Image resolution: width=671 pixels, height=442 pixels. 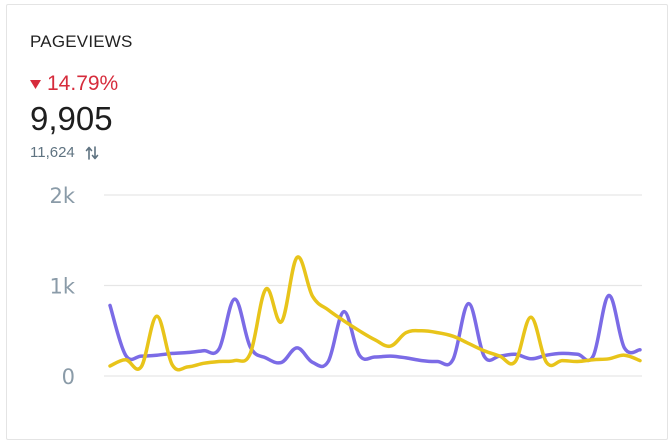 I want to click on change-indicator: 14.79%, so click(x=74, y=84).